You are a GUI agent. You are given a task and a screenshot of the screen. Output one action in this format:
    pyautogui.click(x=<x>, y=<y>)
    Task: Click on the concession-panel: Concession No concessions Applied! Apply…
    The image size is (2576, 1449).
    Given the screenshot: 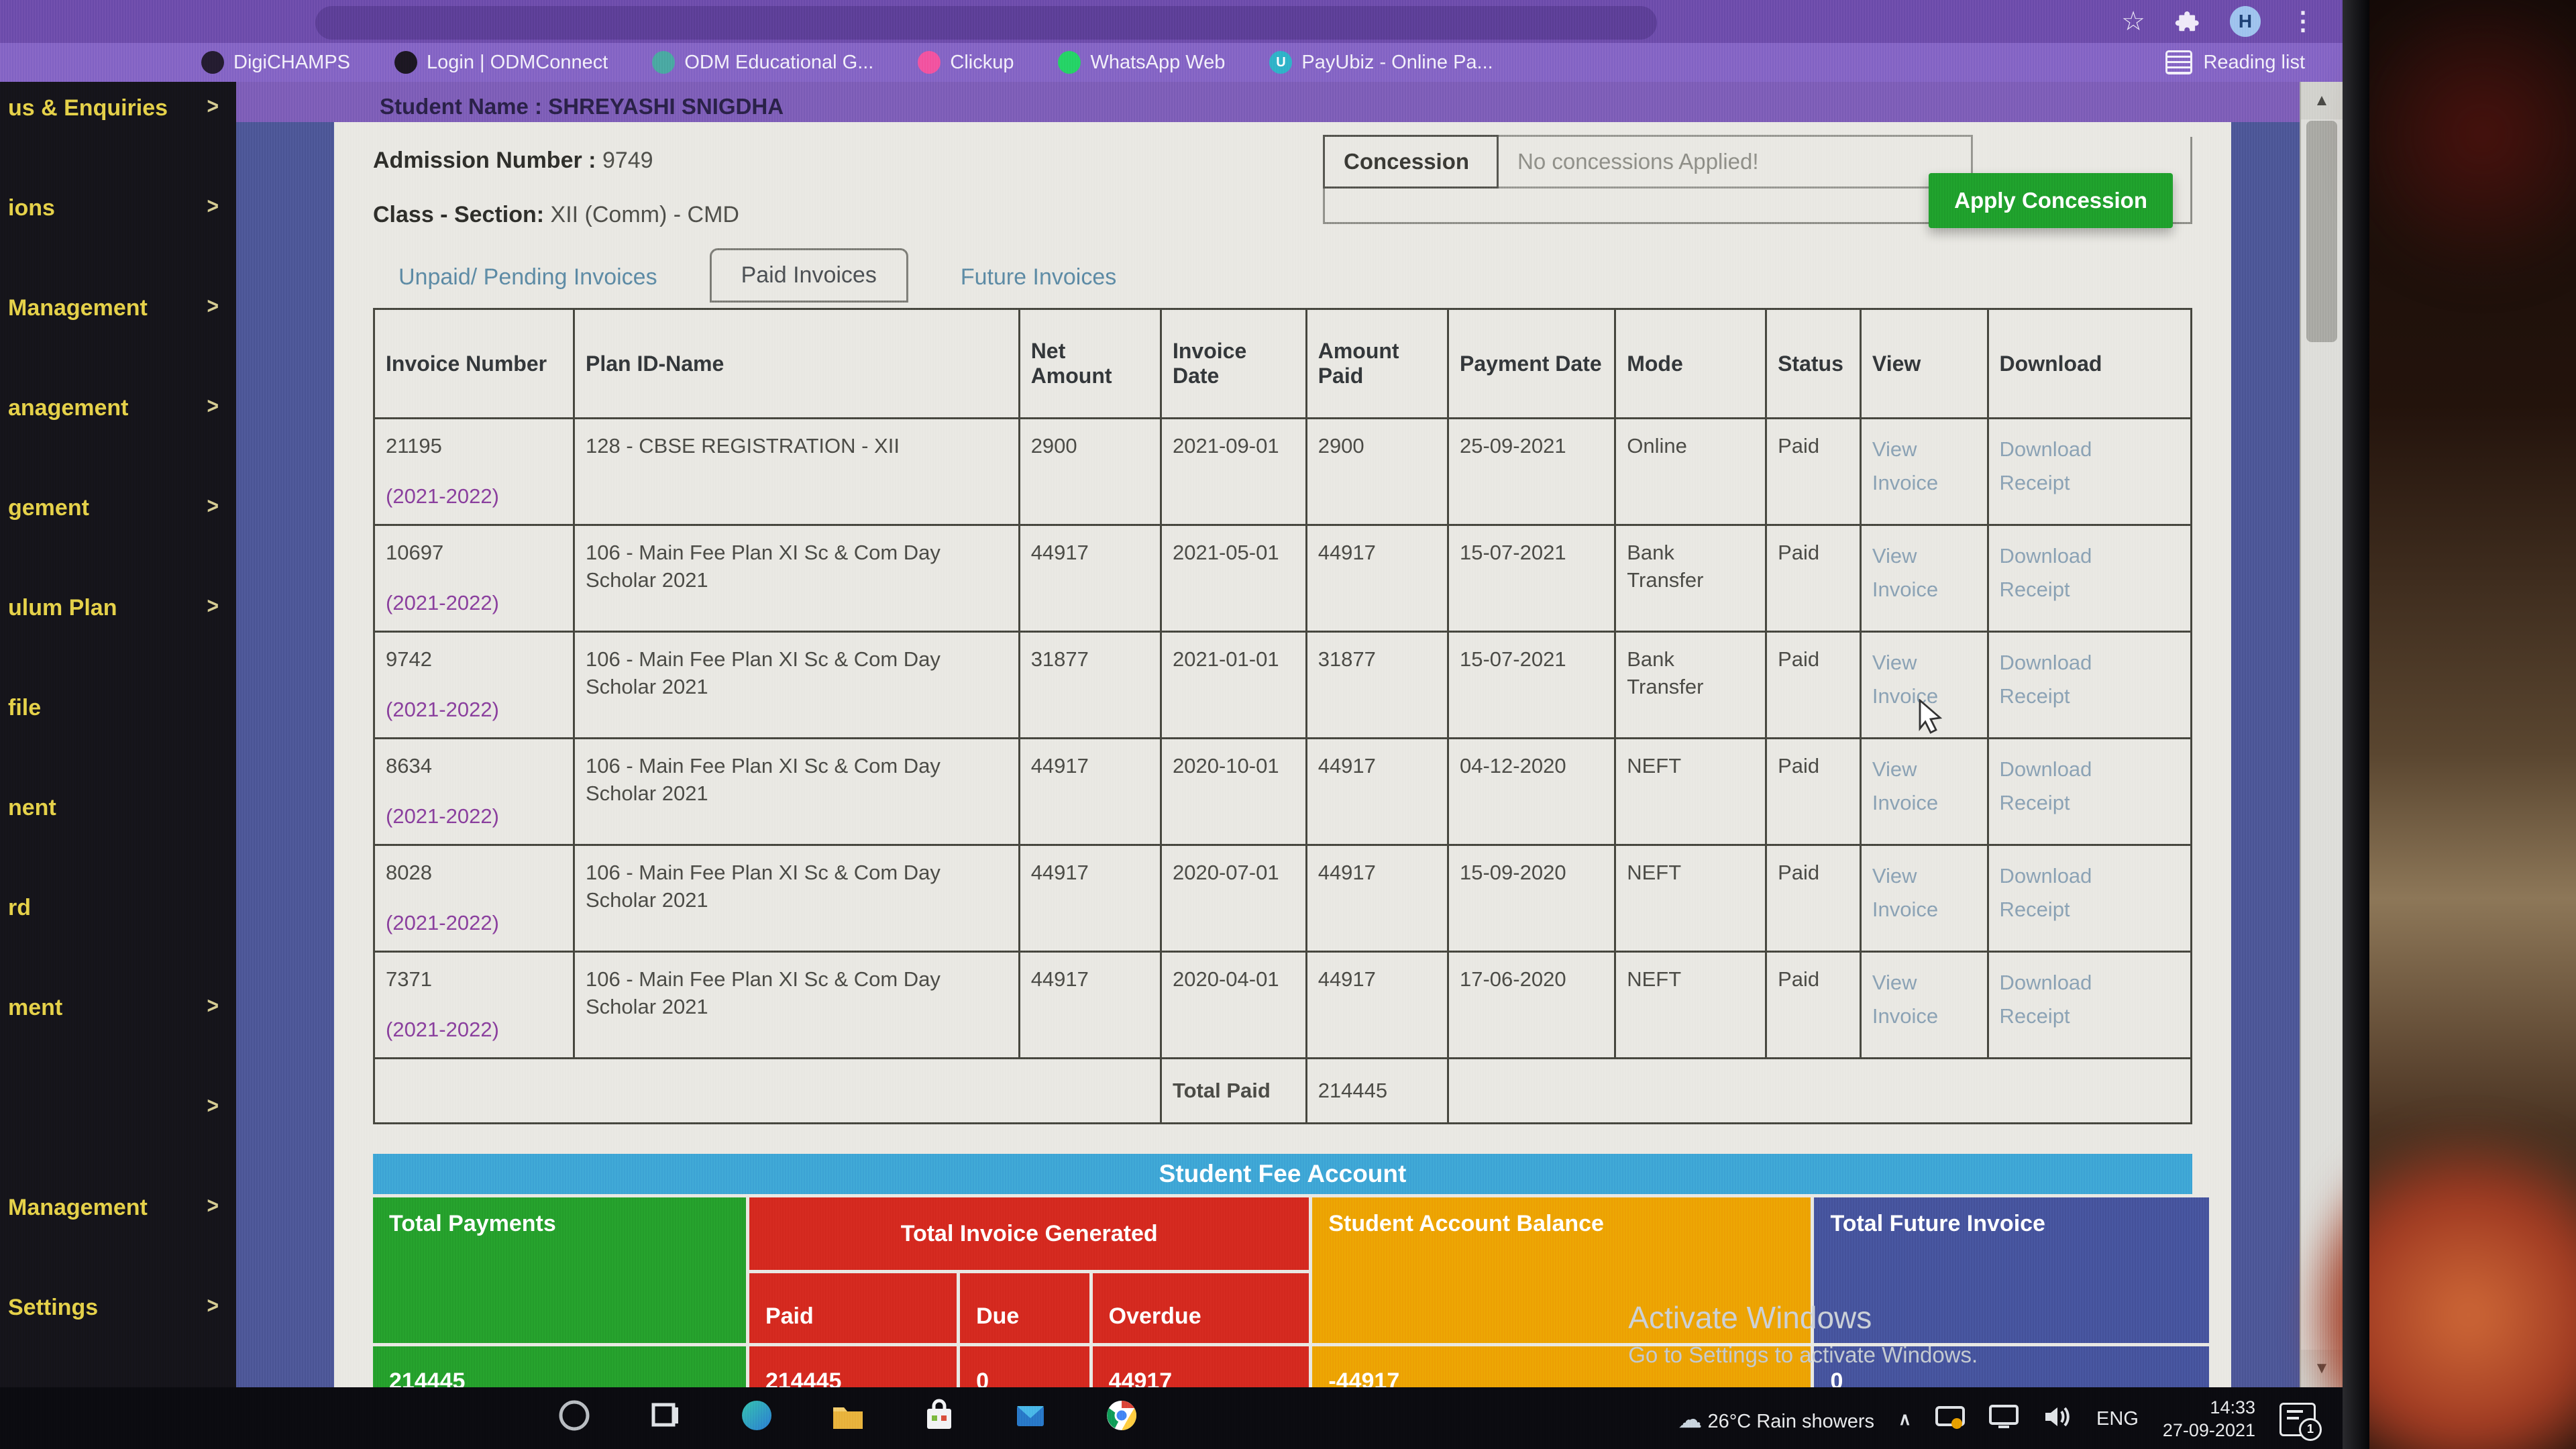 What is the action you would take?
    pyautogui.click(x=1757, y=181)
    